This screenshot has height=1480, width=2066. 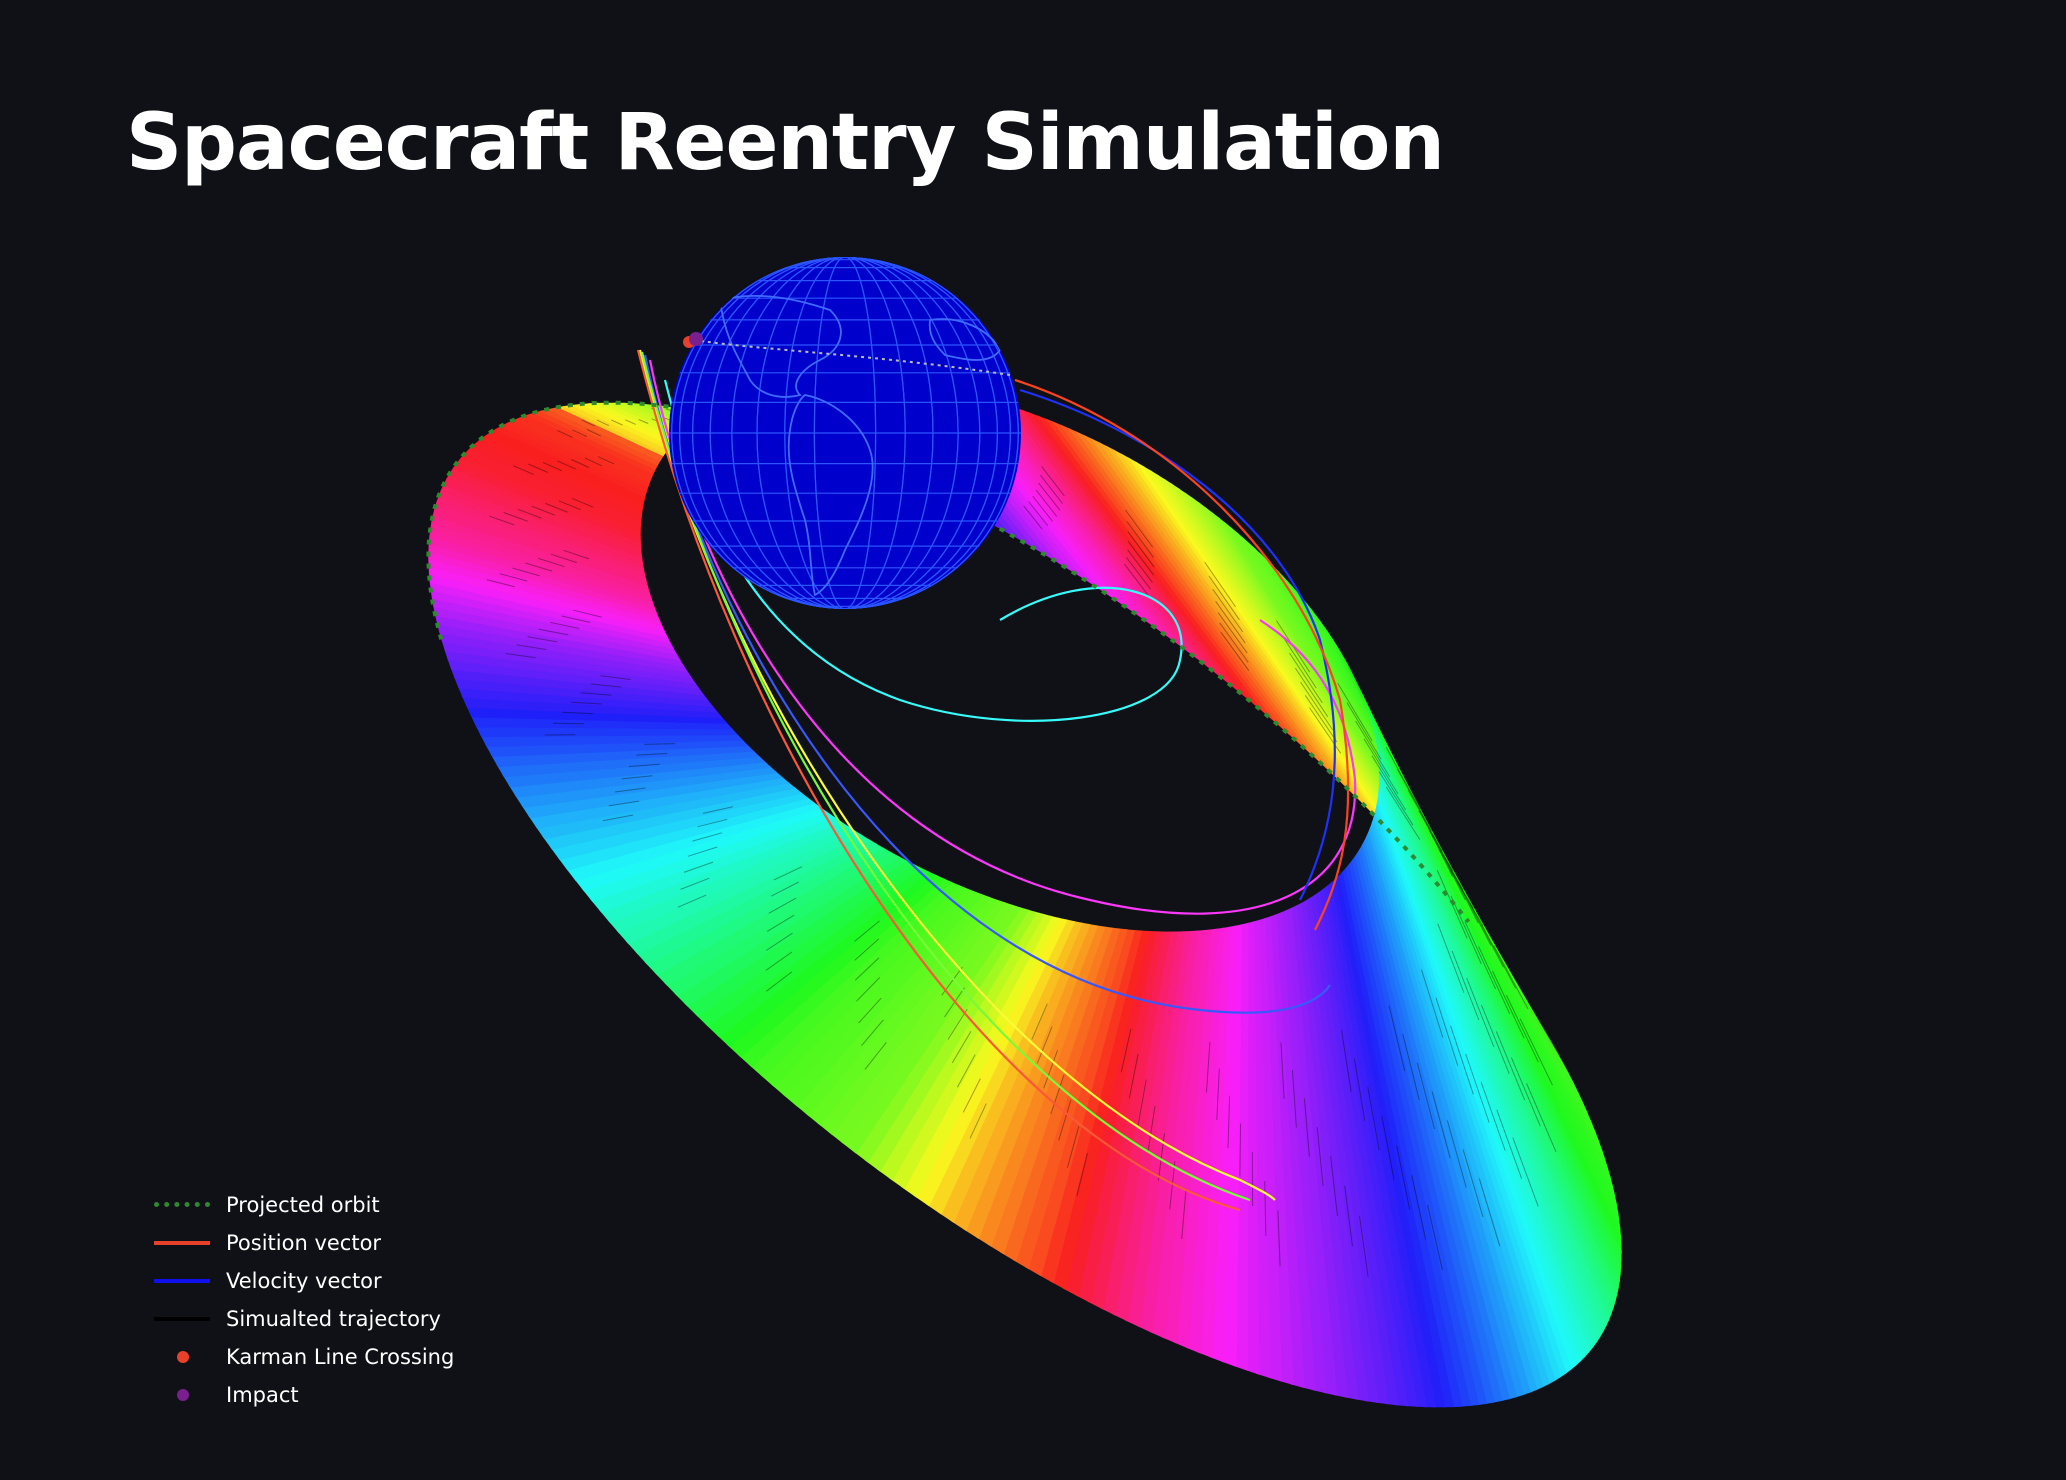 I want to click on legend-item-simulated-trajectory: Simualted trajectory, so click(x=322, y=1319).